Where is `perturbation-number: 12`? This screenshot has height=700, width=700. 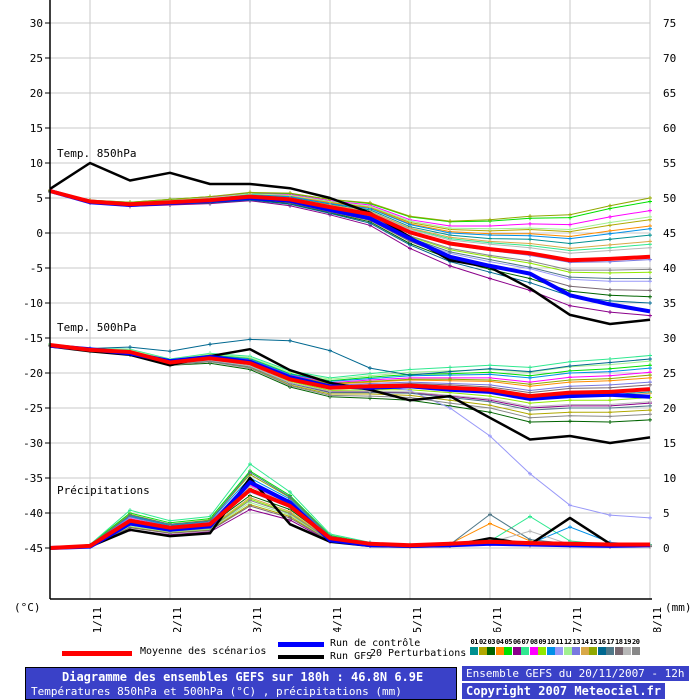 perturbation-number: 12 is located at coordinates (568, 642).